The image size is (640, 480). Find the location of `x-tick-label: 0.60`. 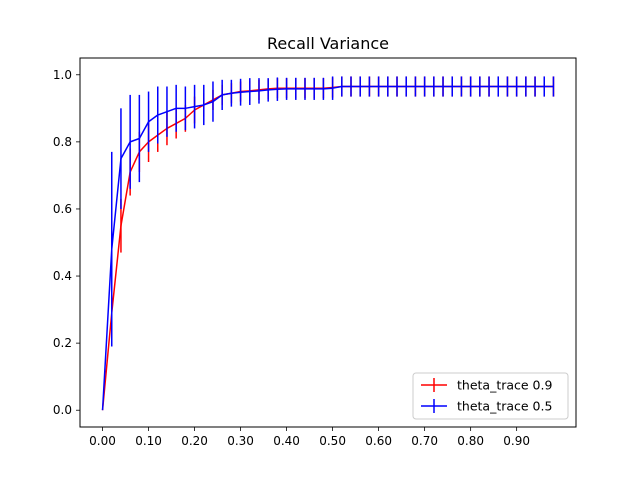

x-tick-label: 0.60 is located at coordinates (378, 441).